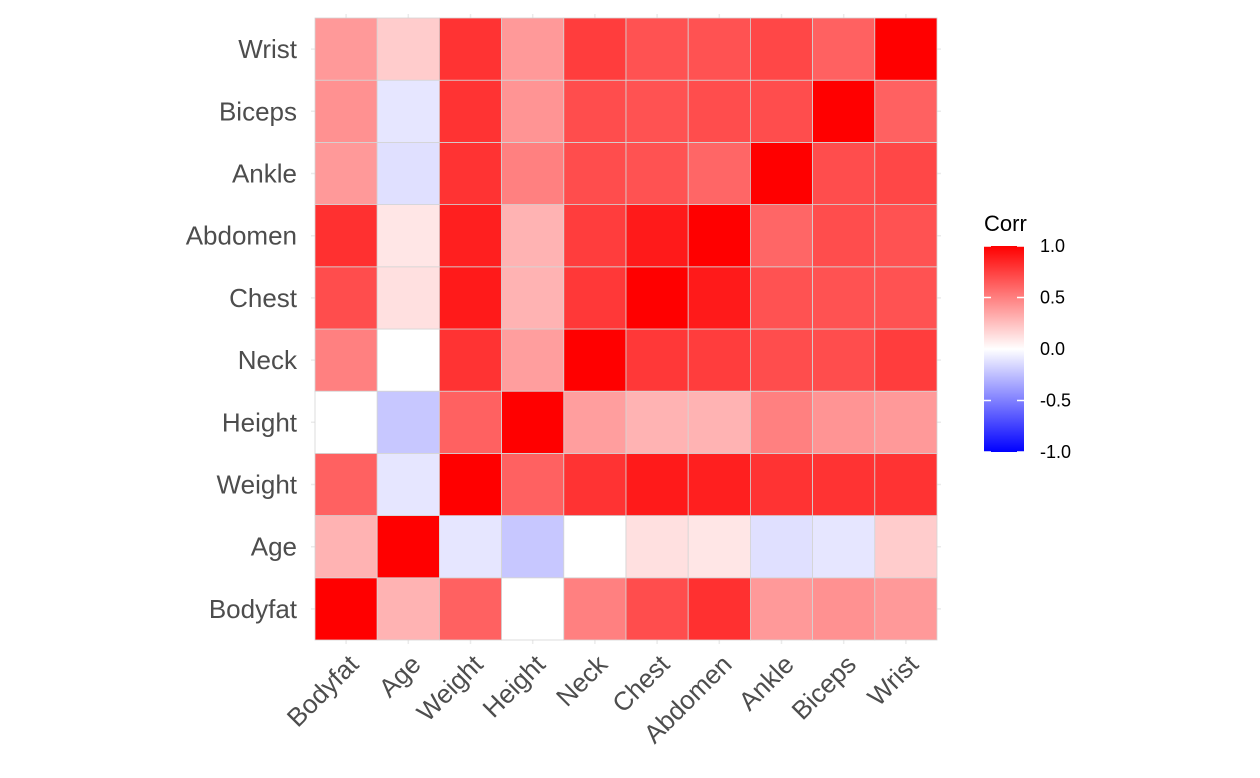 This screenshot has height=778, width=1260. Describe the element at coordinates (595, 484) in the screenshot. I see `cell-weight-neck` at that location.